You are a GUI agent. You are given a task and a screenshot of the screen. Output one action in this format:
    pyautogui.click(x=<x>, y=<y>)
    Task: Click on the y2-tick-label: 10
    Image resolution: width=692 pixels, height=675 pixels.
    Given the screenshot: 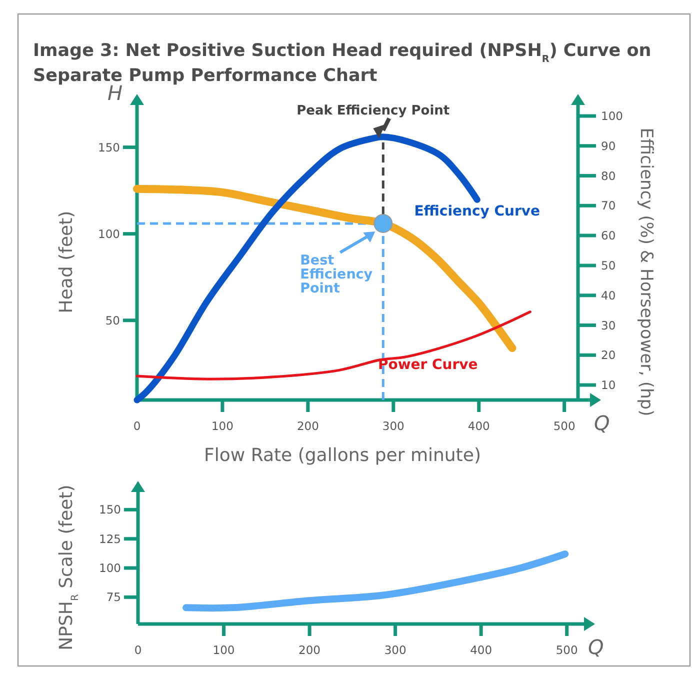 What is the action you would take?
    pyautogui.click(x=608, y=385)
    